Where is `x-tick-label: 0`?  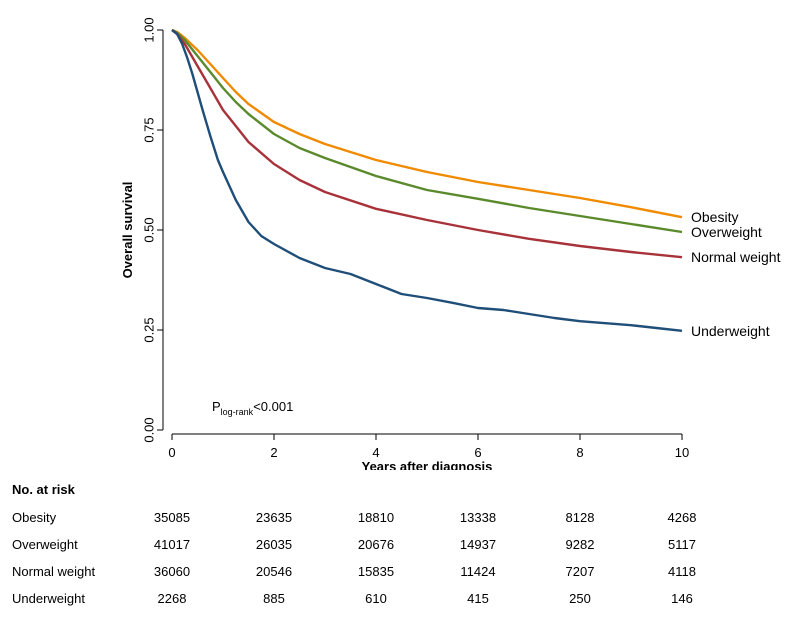 x-tick-label: 0 is located at coordinates (171, 452).